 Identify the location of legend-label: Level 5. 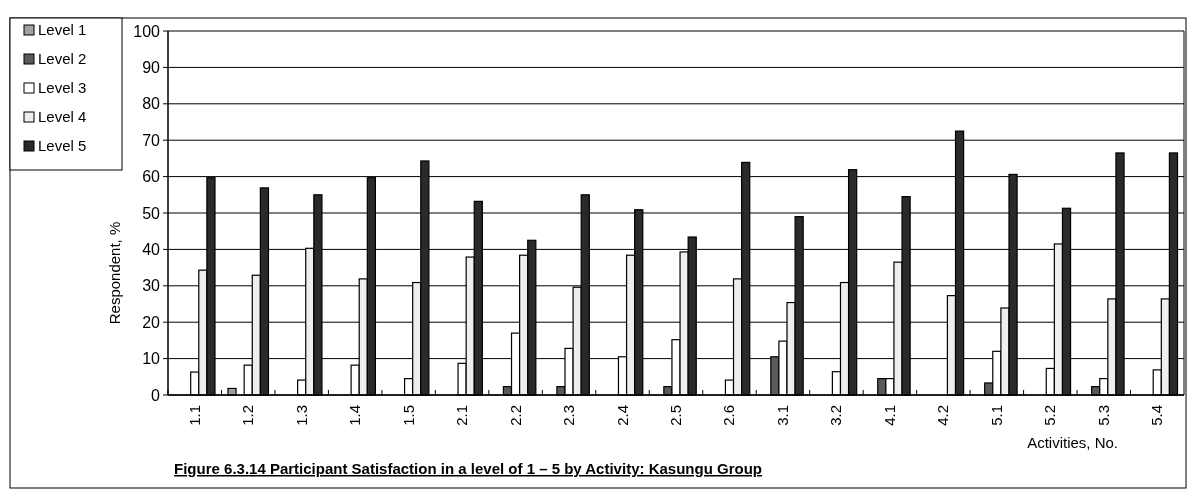
(62, 145).